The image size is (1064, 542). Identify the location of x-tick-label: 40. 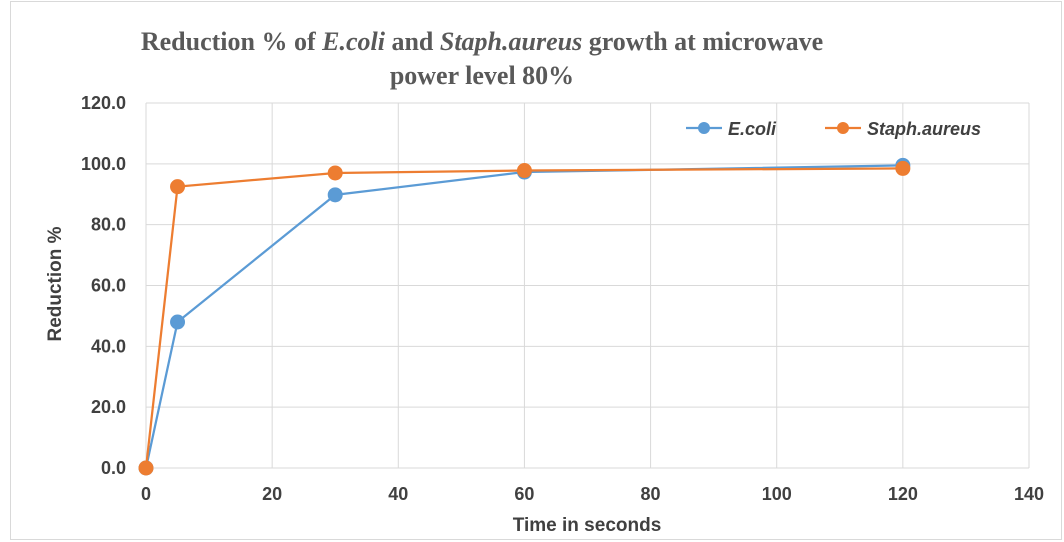
(398, 494).